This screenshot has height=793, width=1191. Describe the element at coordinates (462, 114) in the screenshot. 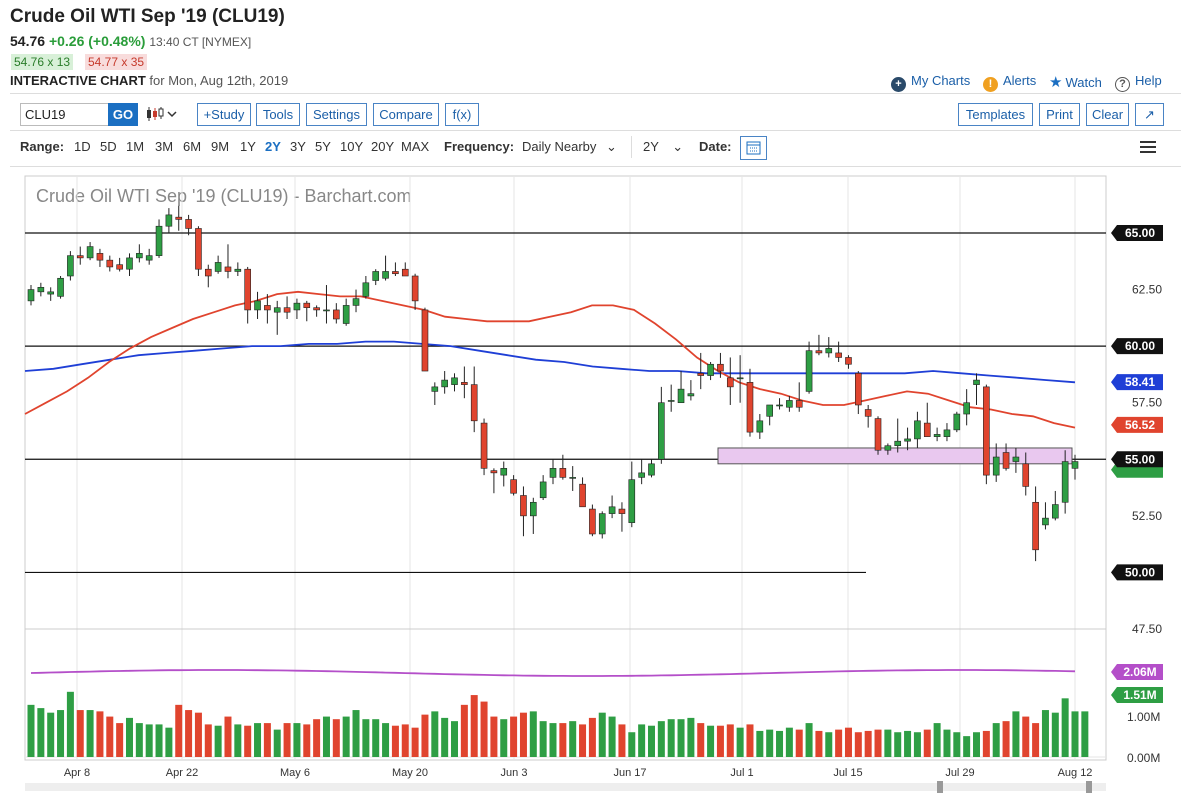

I see `function-button: f(x)` at that location.